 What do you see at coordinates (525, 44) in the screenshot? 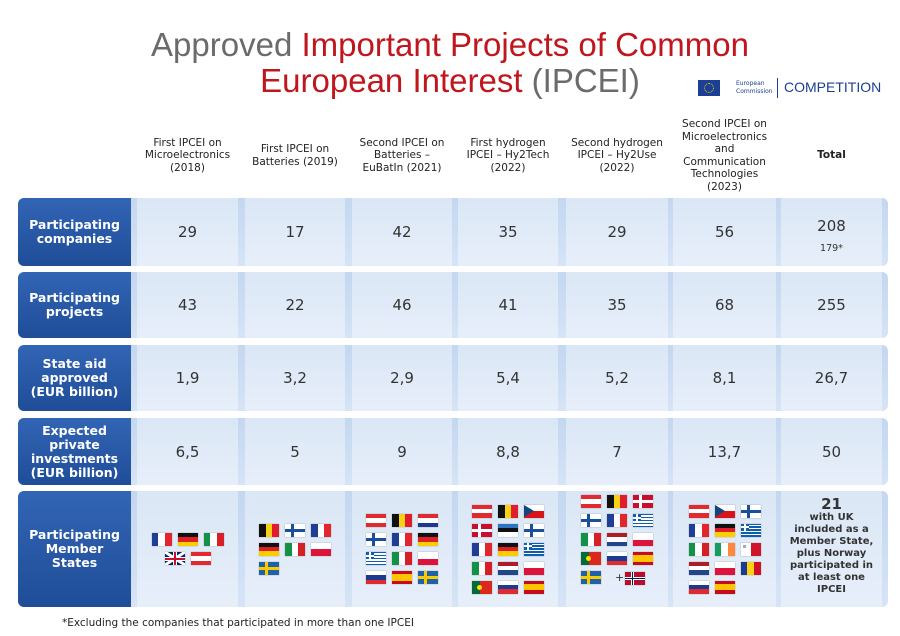
I see `title-part: Important Projects of Common` at bounding box center [525, 44].